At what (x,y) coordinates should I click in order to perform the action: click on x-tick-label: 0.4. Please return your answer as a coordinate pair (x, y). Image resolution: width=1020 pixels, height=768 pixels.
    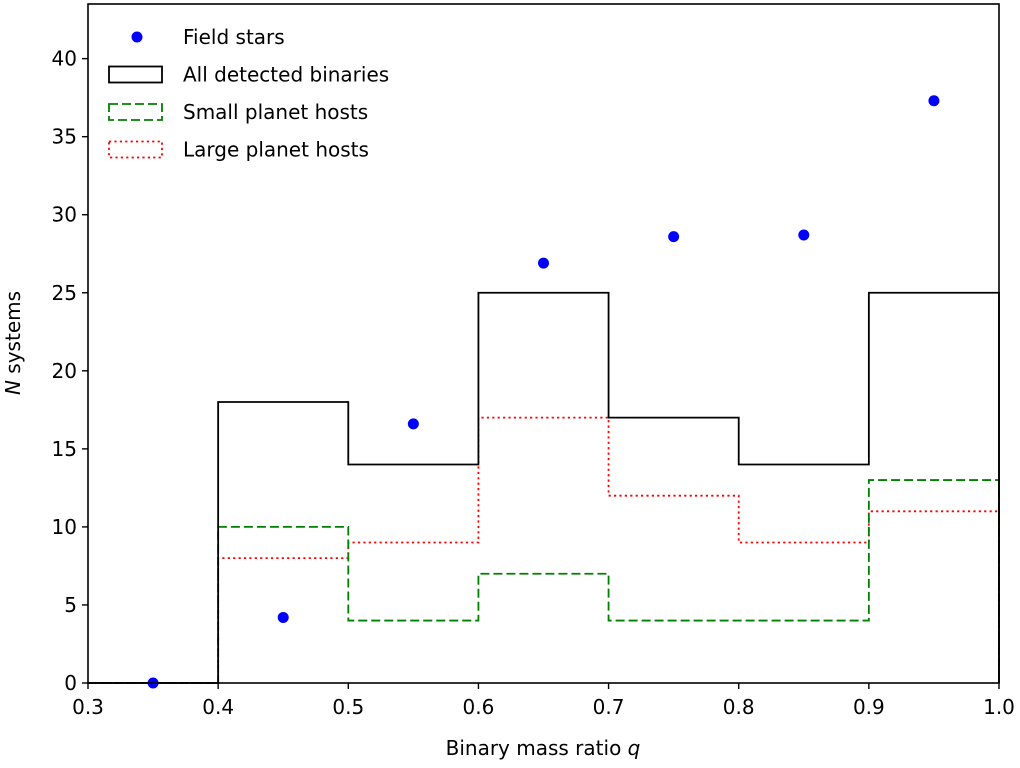
    Looking at the image, I should click on (218, 707).